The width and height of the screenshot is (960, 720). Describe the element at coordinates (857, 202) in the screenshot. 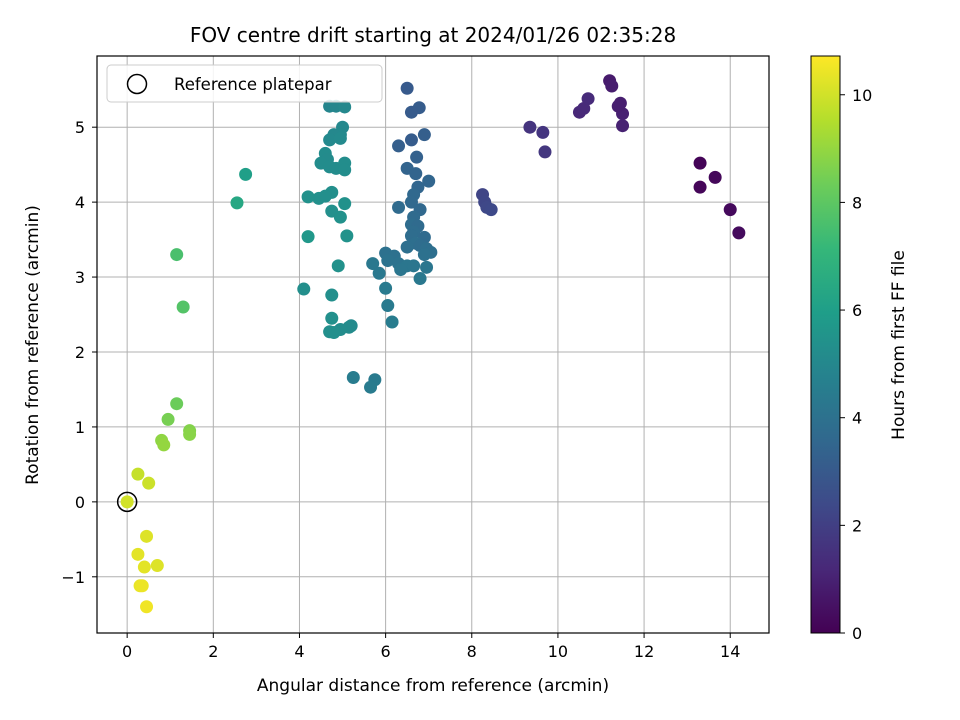

I see `colorbar-tick-label: 8` at that location.